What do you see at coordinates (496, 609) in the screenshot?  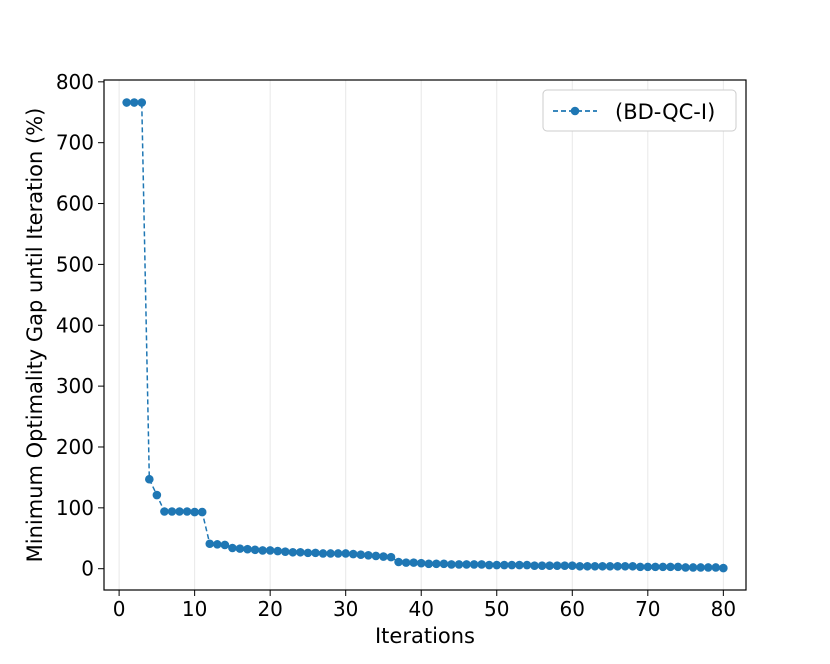 I see `x-tick-label: 50` at bounding box center [496, 609].